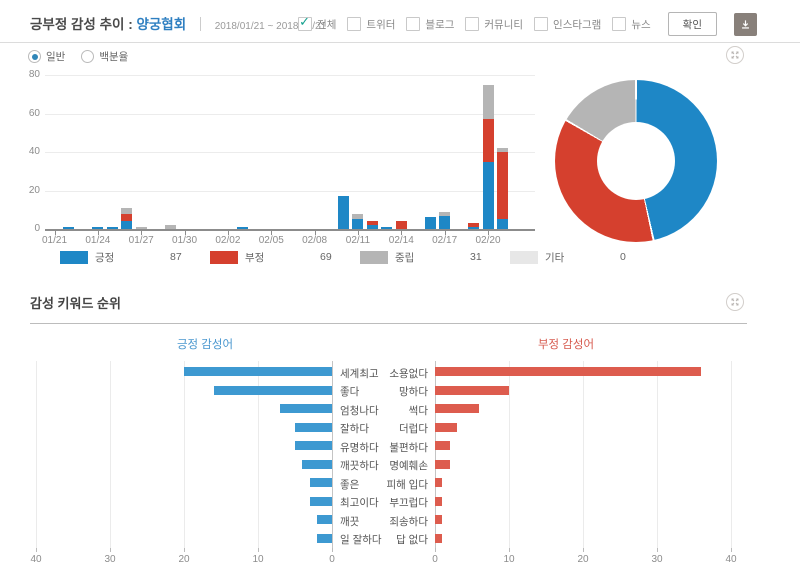  What do you see at coordinates (358, 224) in the screenshot?
I see `trend-bar-02/11-positive` at bounding box center [358, 224].